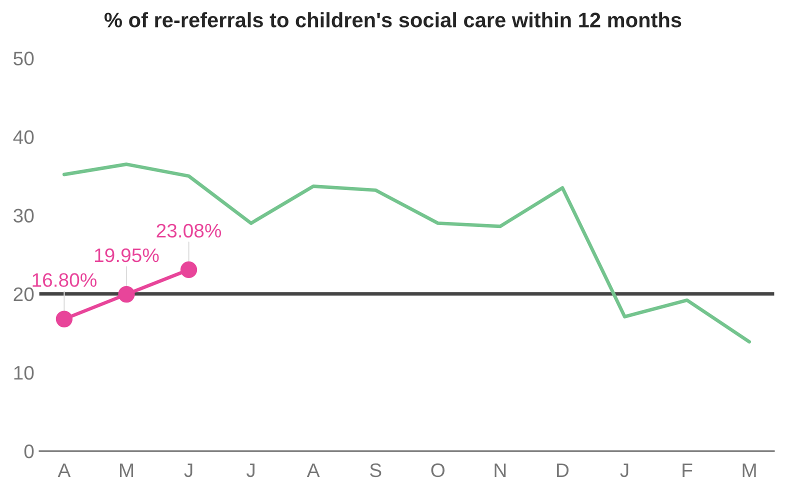 The image size is (786, 485). What do you see at coordinates (64, 280) in the screenshot?
I see `data-label: 16.80%` at bounding box center [64, 280].